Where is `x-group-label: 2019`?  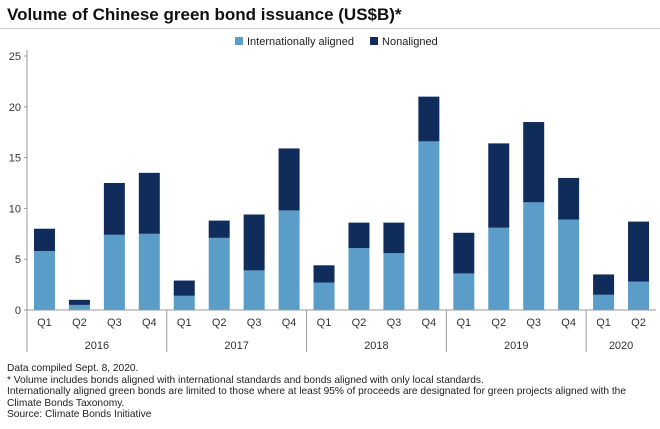
x-group-label: 2019 is located at coordinates (516, 346).